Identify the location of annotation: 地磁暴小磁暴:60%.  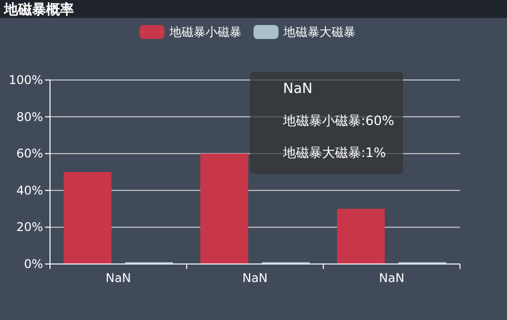
(338, 121).